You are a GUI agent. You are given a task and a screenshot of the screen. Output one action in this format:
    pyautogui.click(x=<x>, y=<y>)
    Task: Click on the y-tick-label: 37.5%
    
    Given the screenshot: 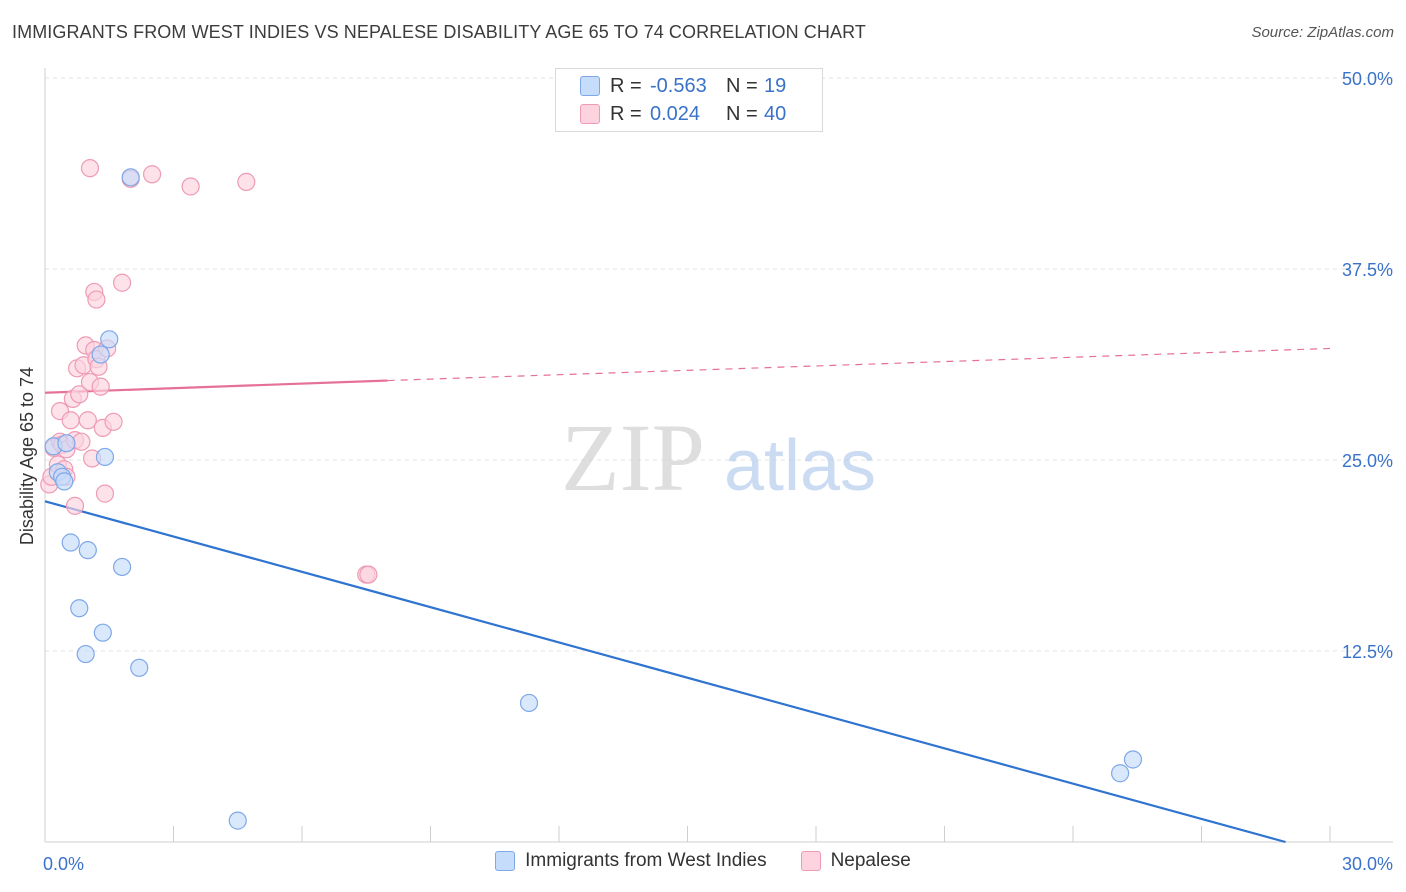 What is the action you would take?
    pyautogui.click(x=1367, y=270)
    